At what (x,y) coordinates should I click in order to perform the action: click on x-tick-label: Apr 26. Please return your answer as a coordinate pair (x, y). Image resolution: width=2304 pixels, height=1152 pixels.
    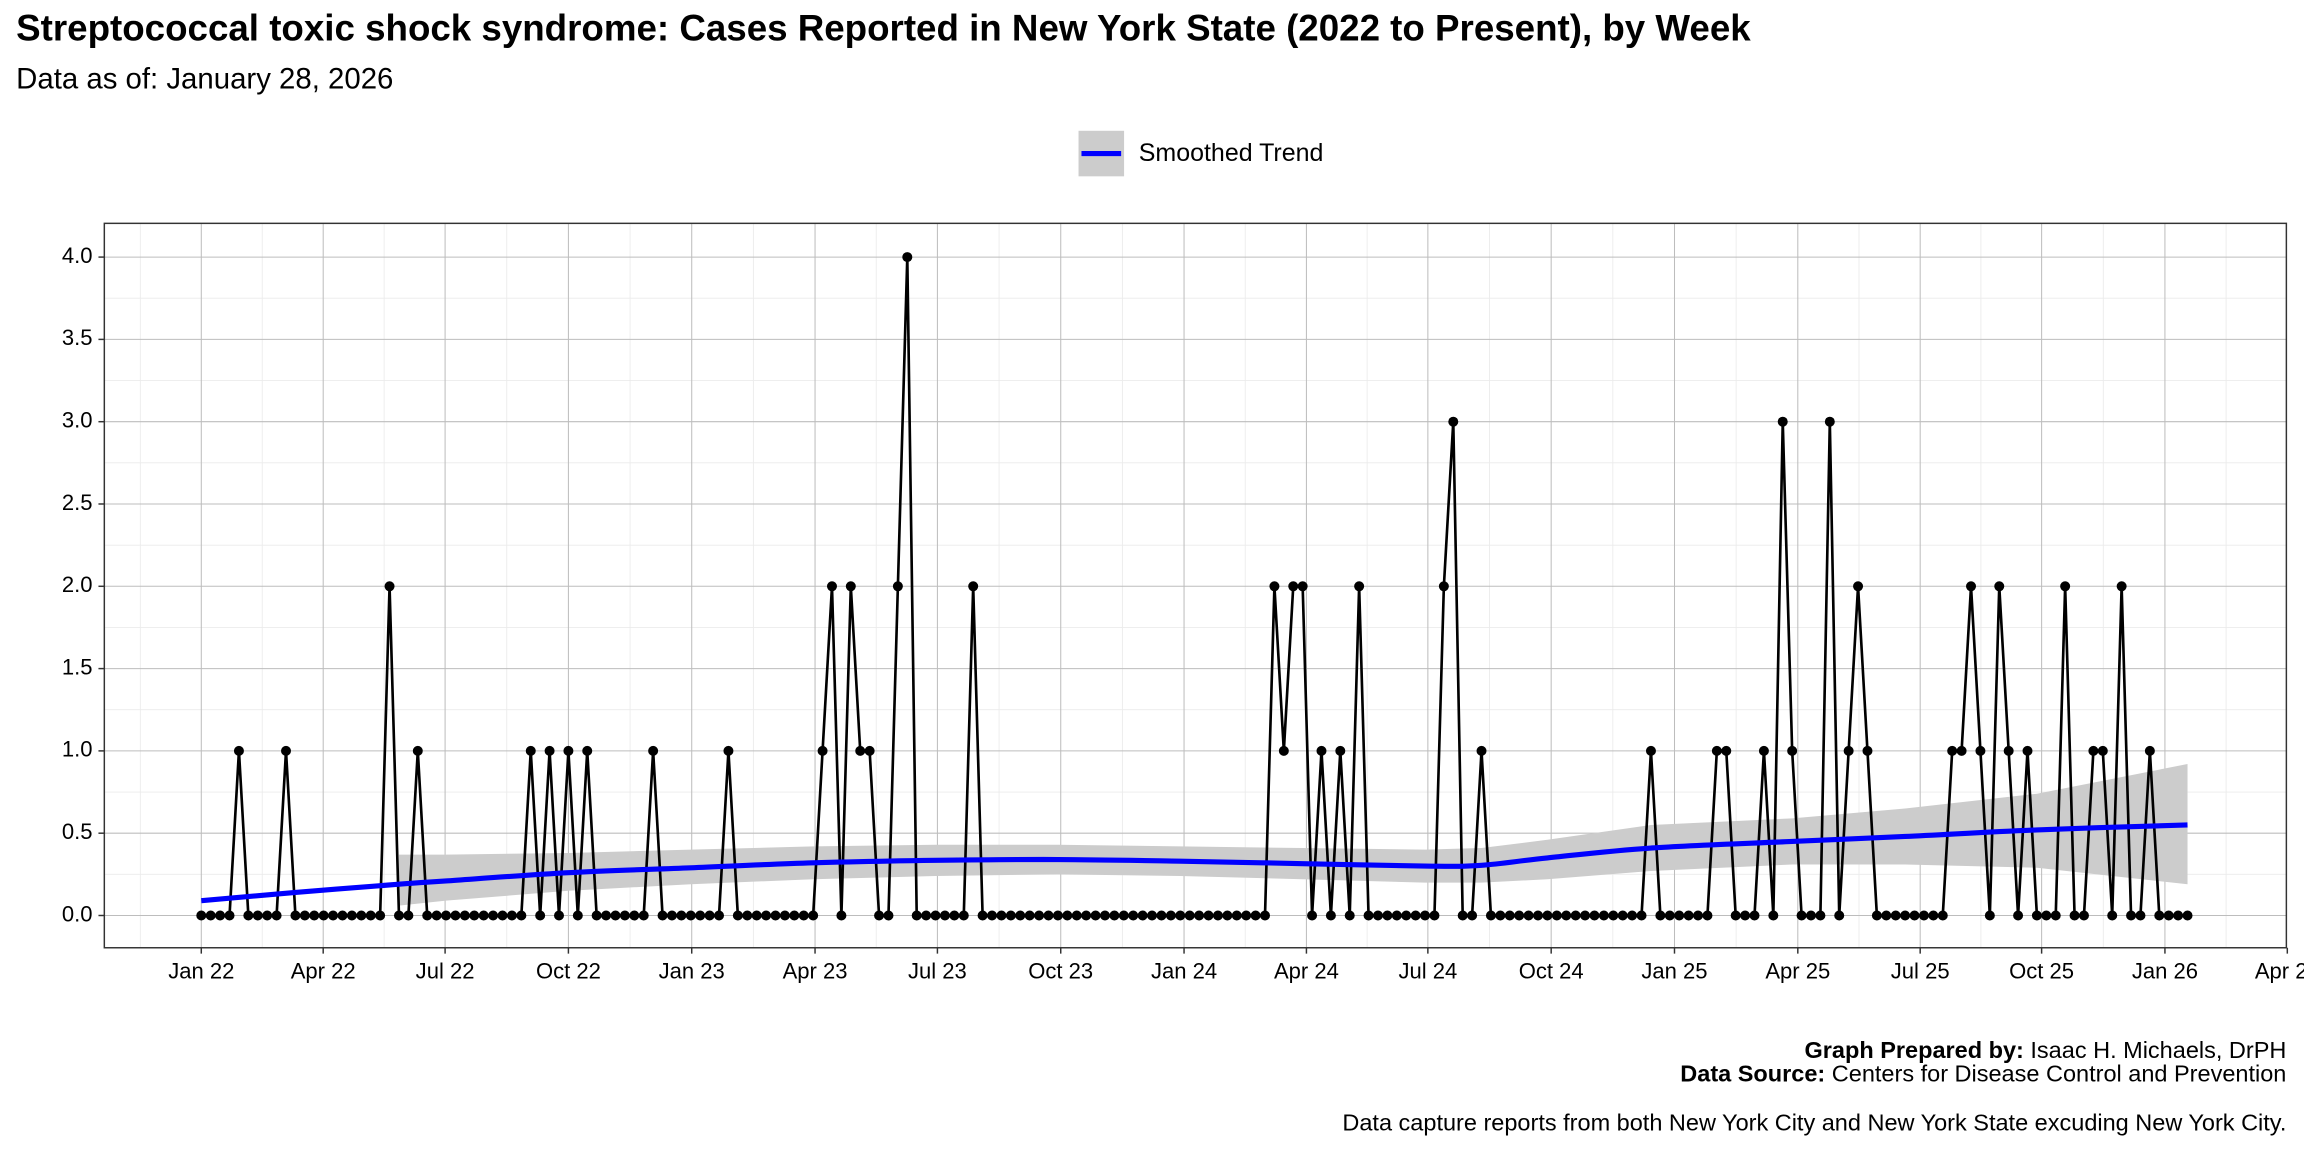
    Looking at the image, I should click on (2279, 971).